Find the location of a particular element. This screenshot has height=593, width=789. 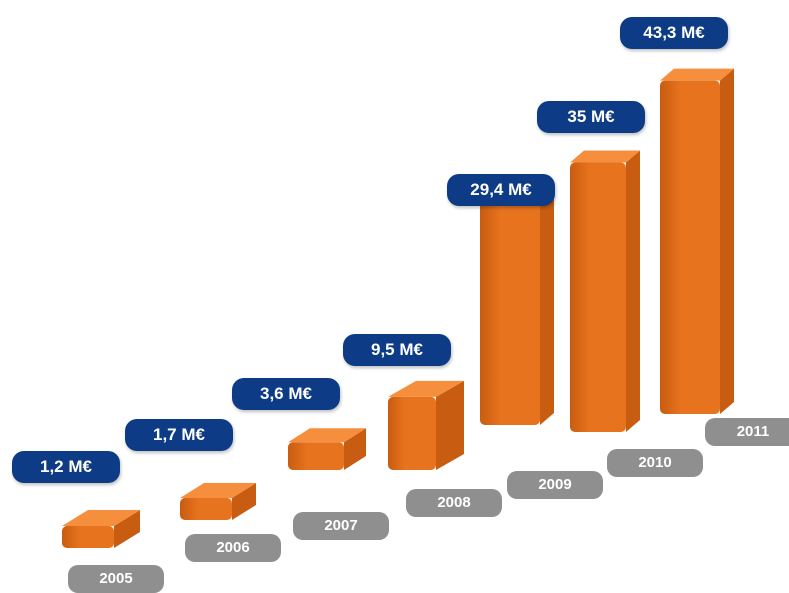

category-label: 2006 is located at coordinates (233, 548).